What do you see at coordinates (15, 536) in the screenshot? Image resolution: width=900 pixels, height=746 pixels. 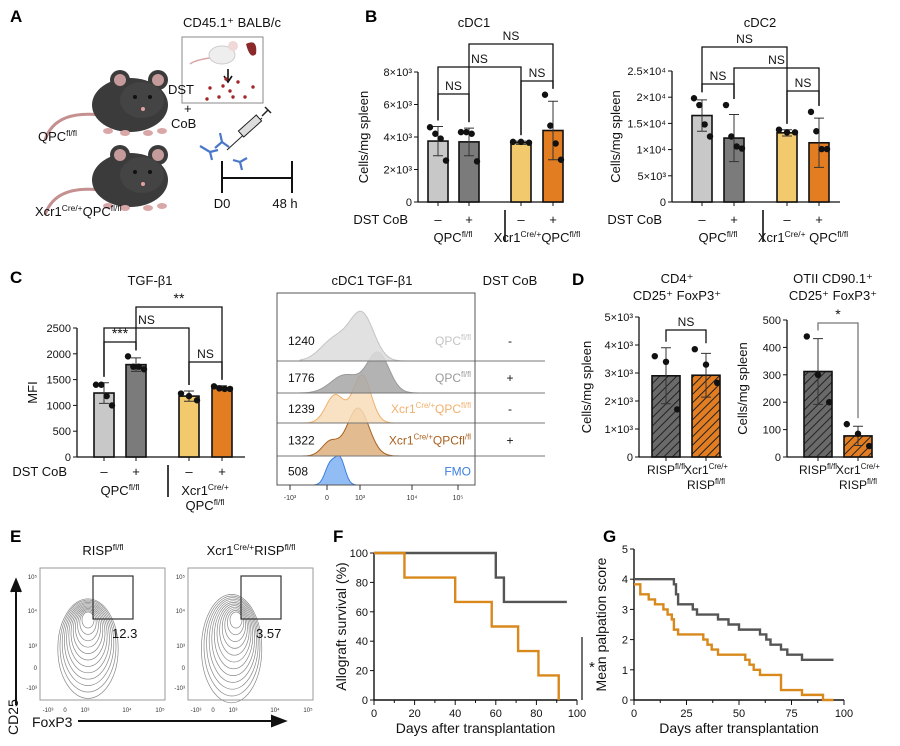 I see `panel-label-e: E` at bounding box center [15, 536].